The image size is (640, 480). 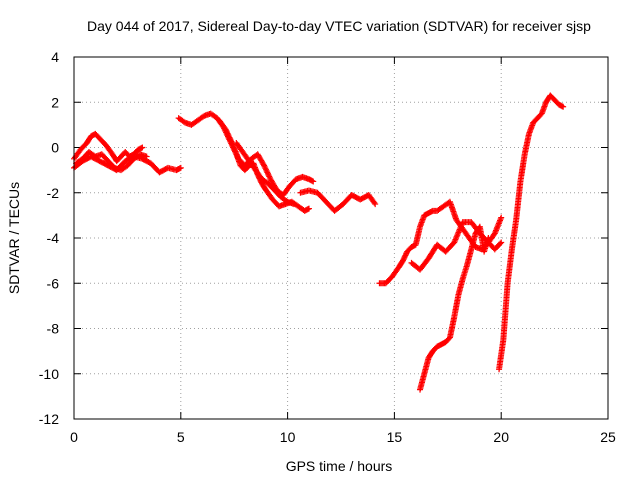 What do you see at coordinates (339, 466) in the screenshot?
I see `x-axis-label: GPS time / hours` at bounding box center [339, 466].